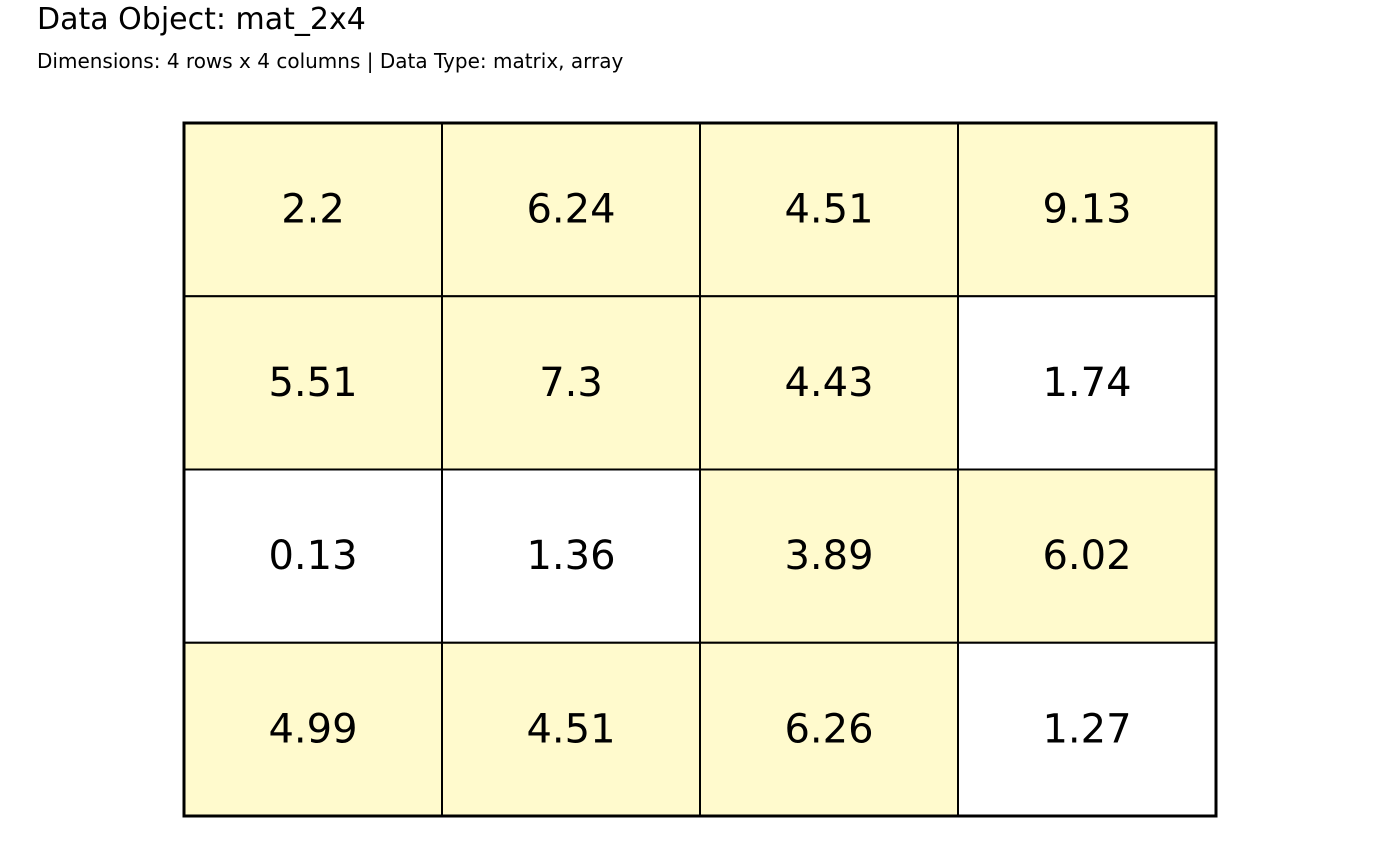 This screenshot has height=866, width=1400. I want to click on cell-value: 5.51, so click(312, 383).